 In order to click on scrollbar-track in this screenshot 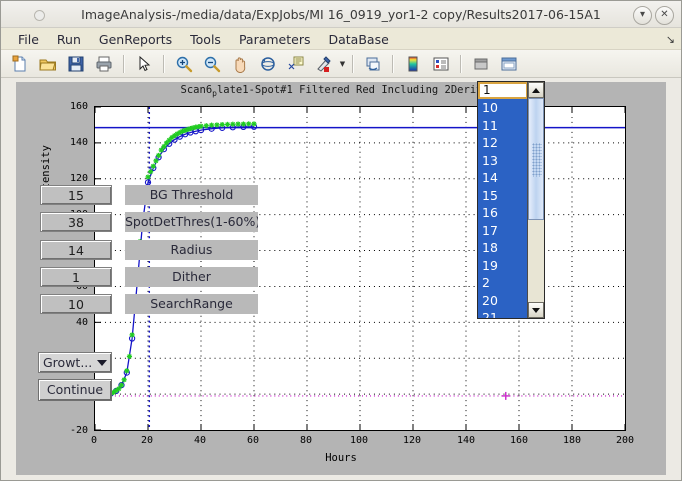, I will do `click(536, 200)`.